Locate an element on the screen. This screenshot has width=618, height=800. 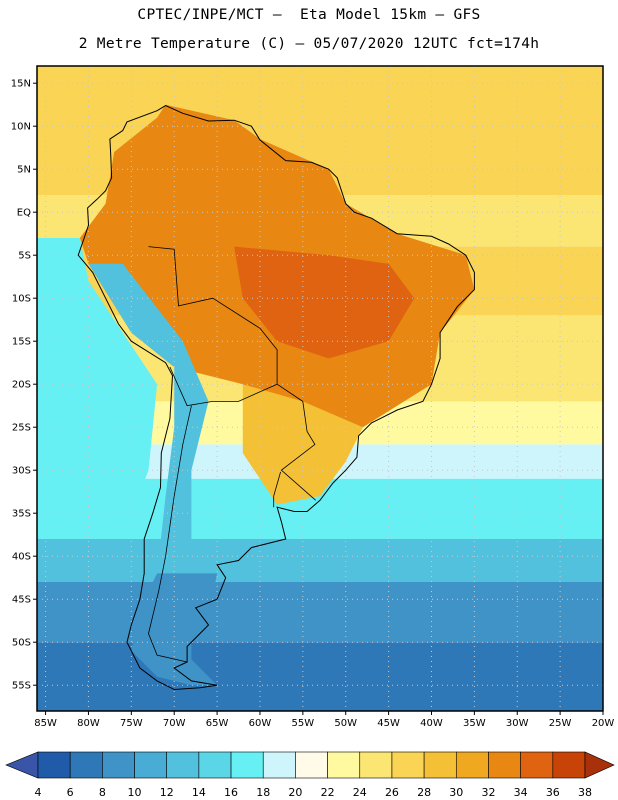
lon-tick-label: 55W is located at coordinates (303, 723).